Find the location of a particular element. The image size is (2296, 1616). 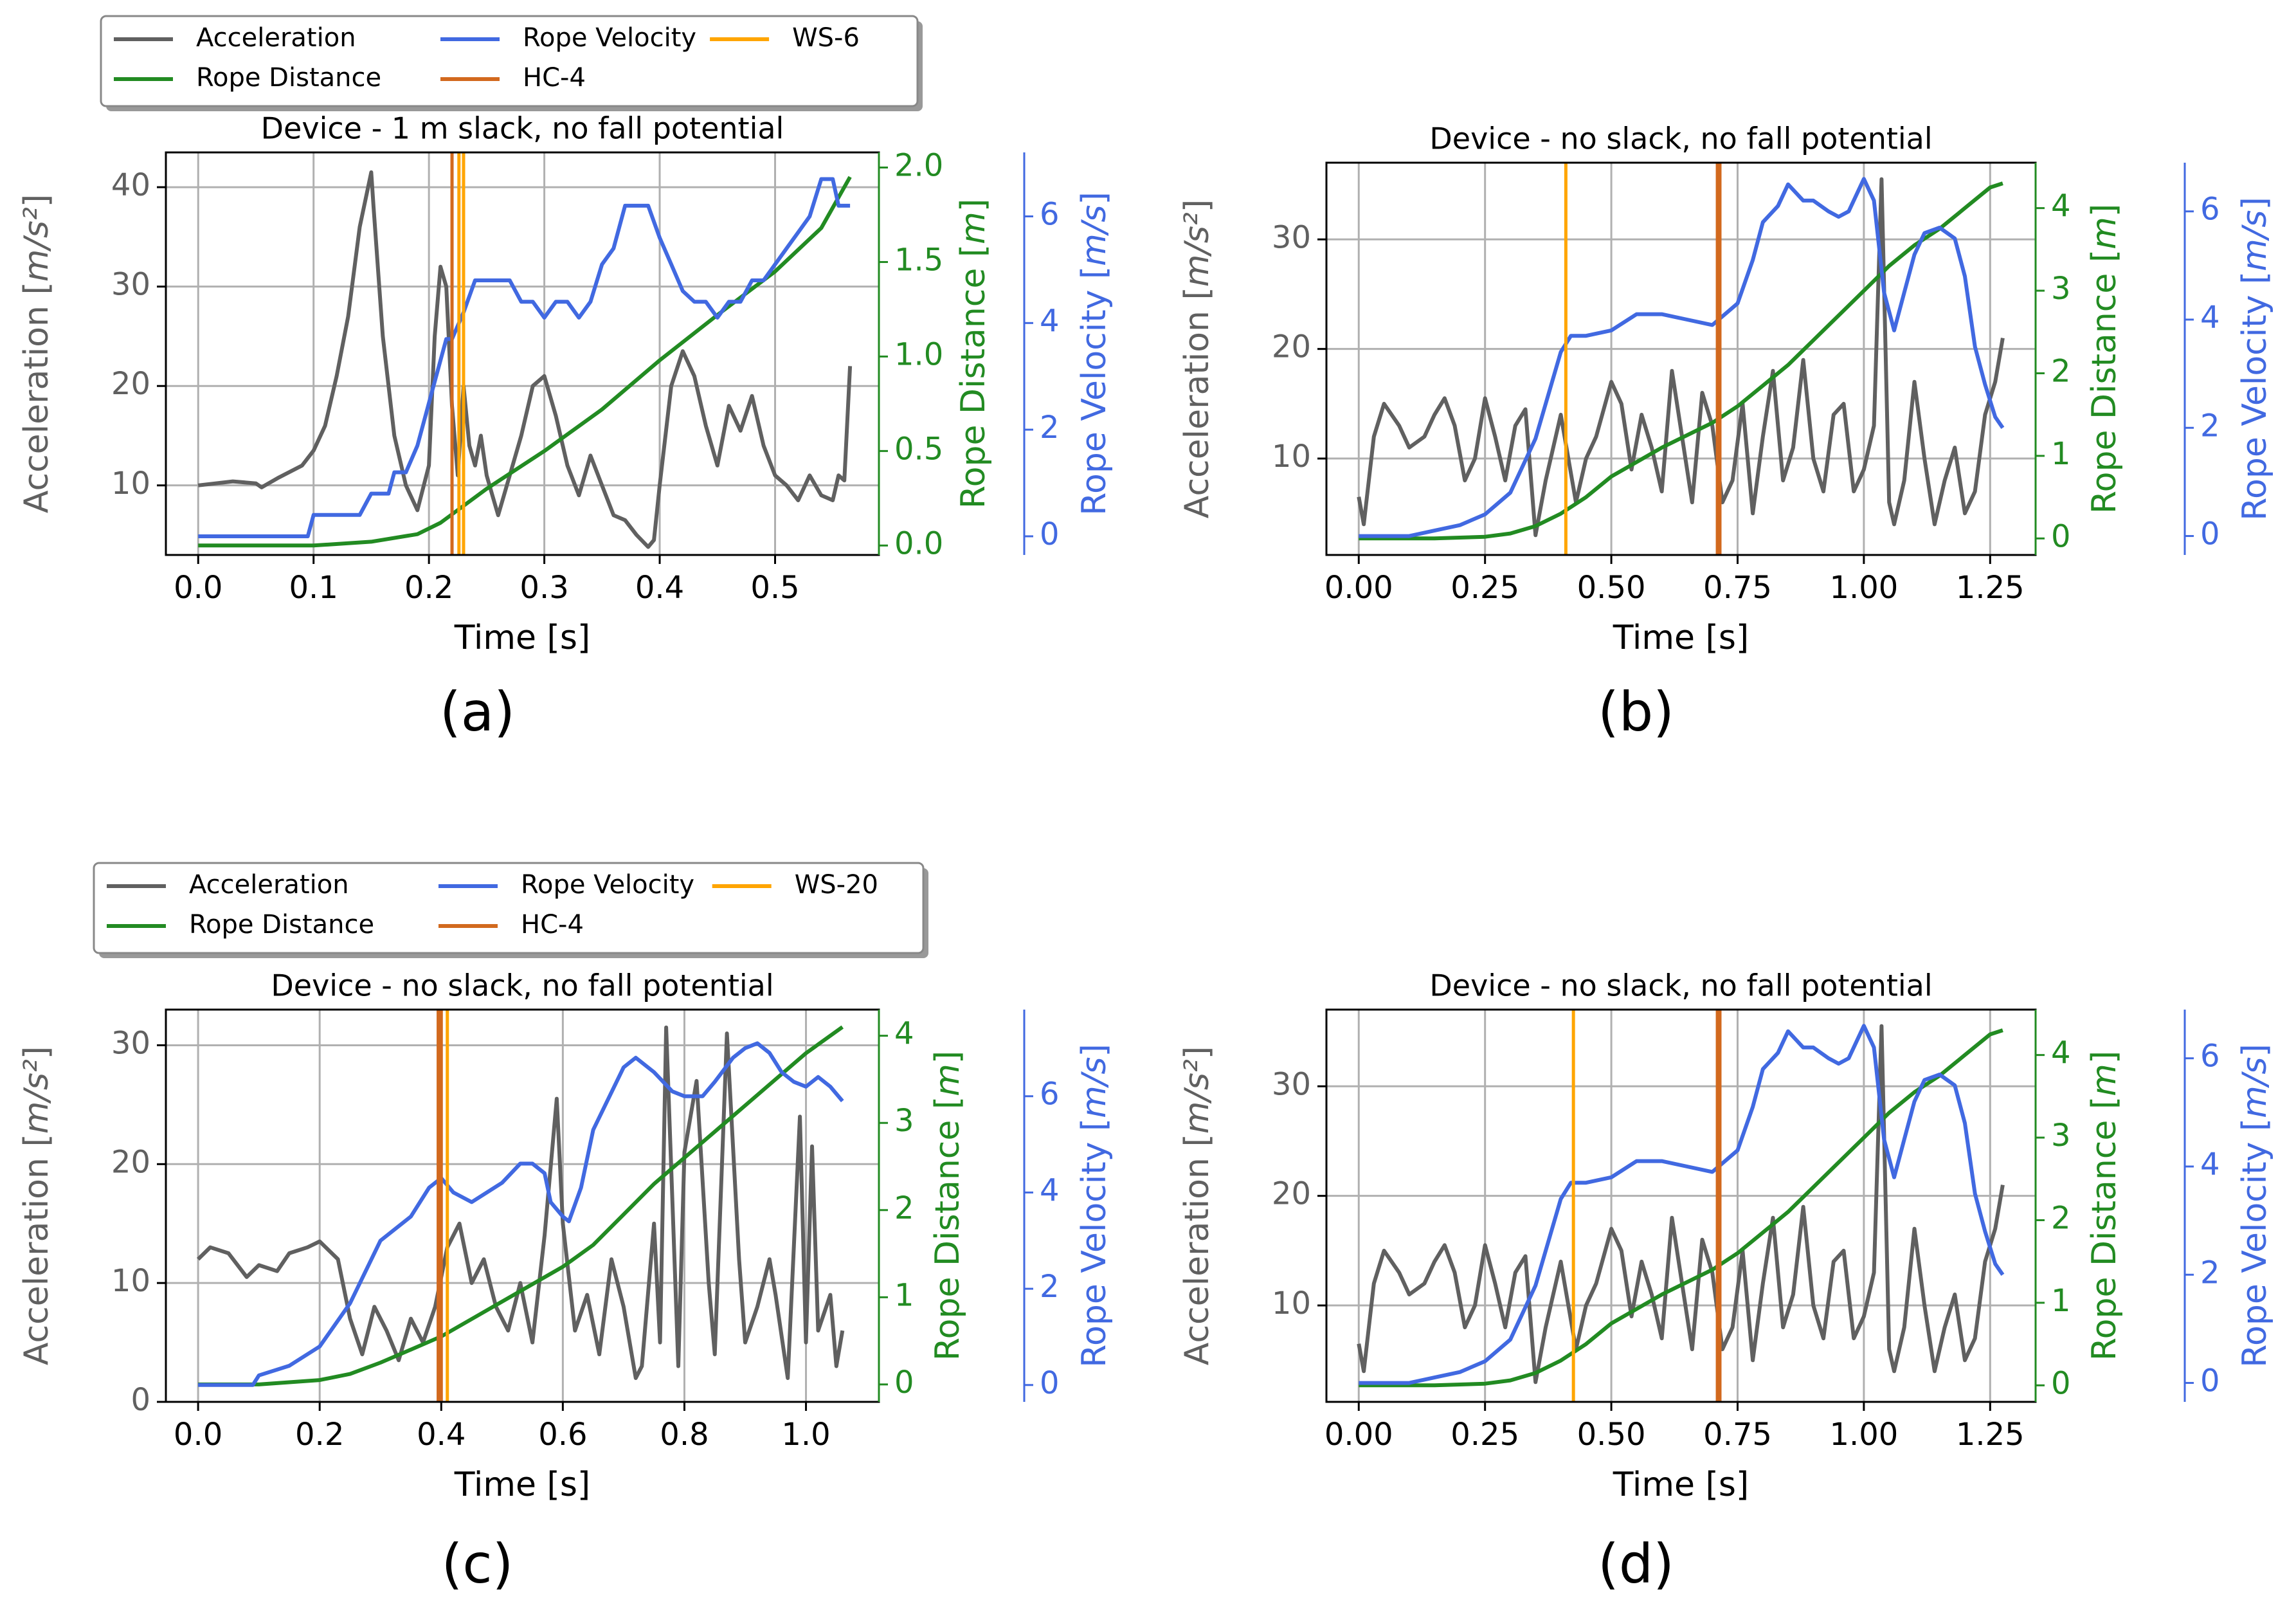

x-tick-label: 1.0 is located at coordinates (805, 1435).